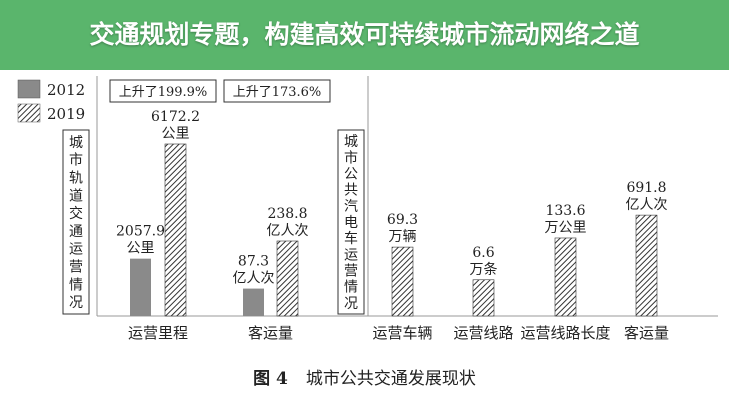 This screenshot has height=400, width=729. I want to click on rail-group-label-char: 况, so click(76, 303).